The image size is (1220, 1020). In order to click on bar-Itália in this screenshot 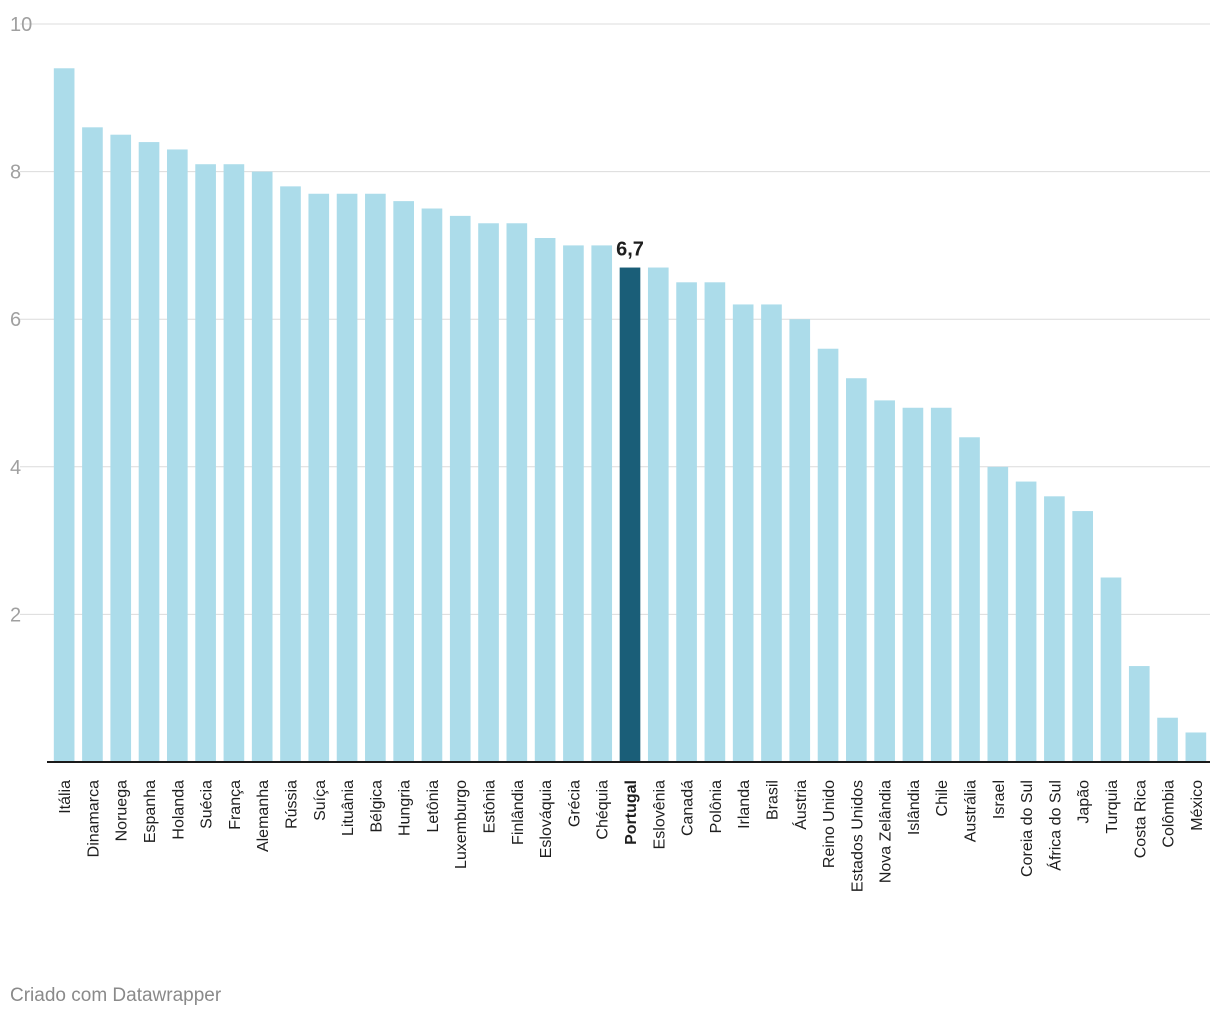, I will do `click(64, 415)`.